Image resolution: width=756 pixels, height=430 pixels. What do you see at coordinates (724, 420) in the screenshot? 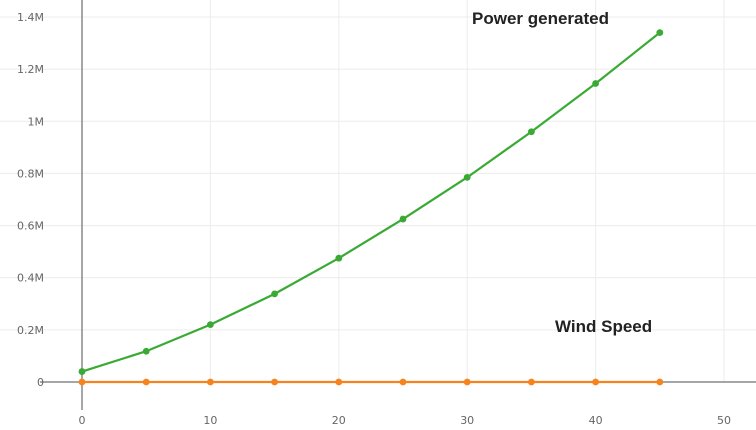
I see `x-tick-label: 50` at bounding box center [724, 420].